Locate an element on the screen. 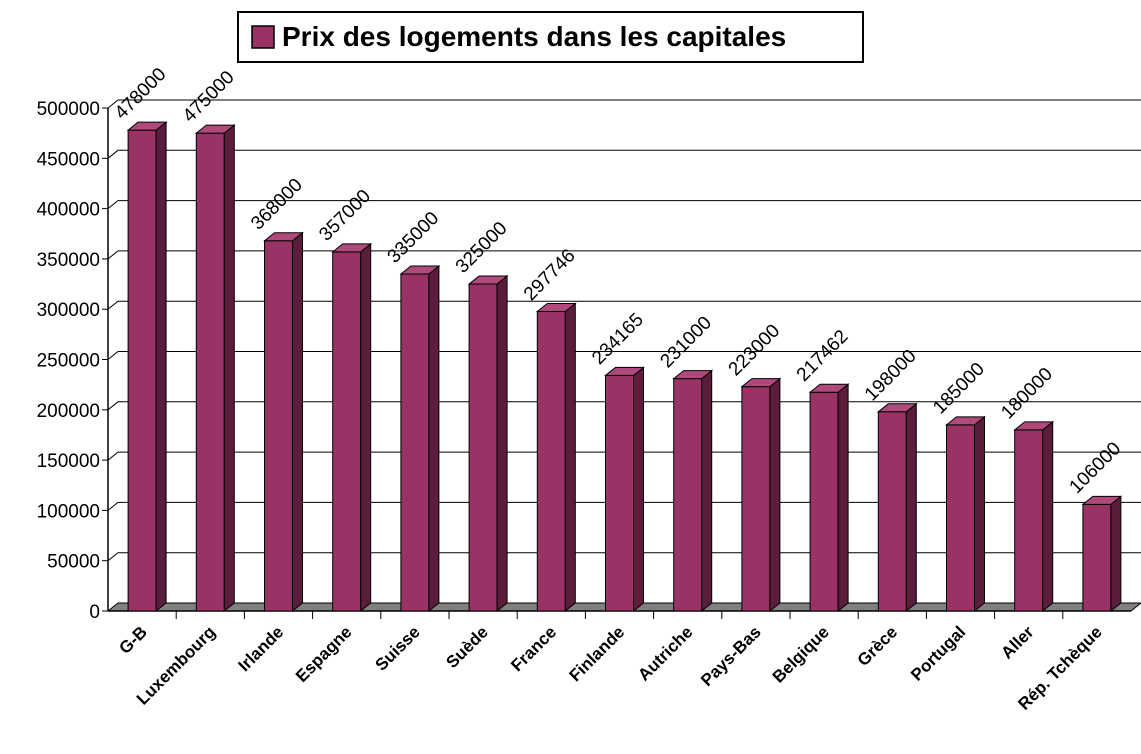 The height and width of the screenshot is (754, 1141). y-tick-label: 500000 is located at coordinates (68, 109).